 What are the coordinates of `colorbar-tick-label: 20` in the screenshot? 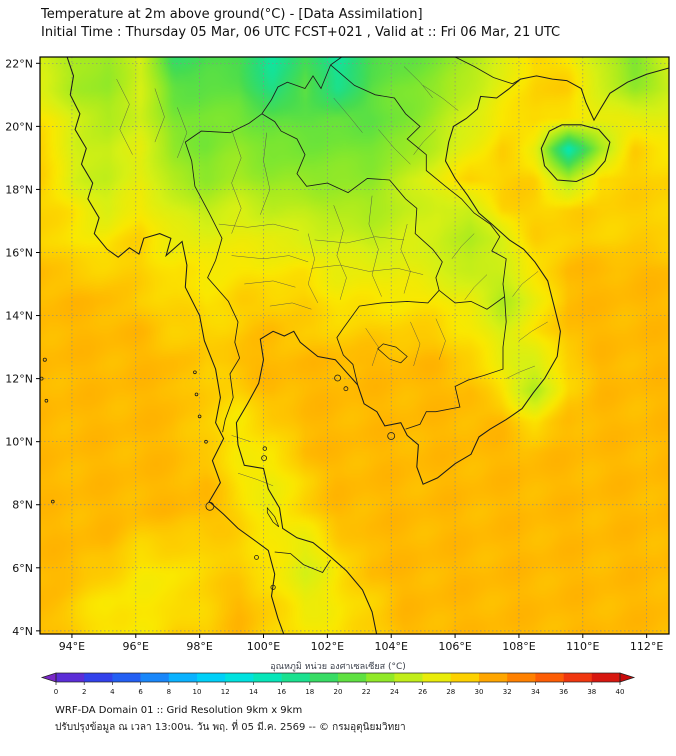 It's located at (338, 692).